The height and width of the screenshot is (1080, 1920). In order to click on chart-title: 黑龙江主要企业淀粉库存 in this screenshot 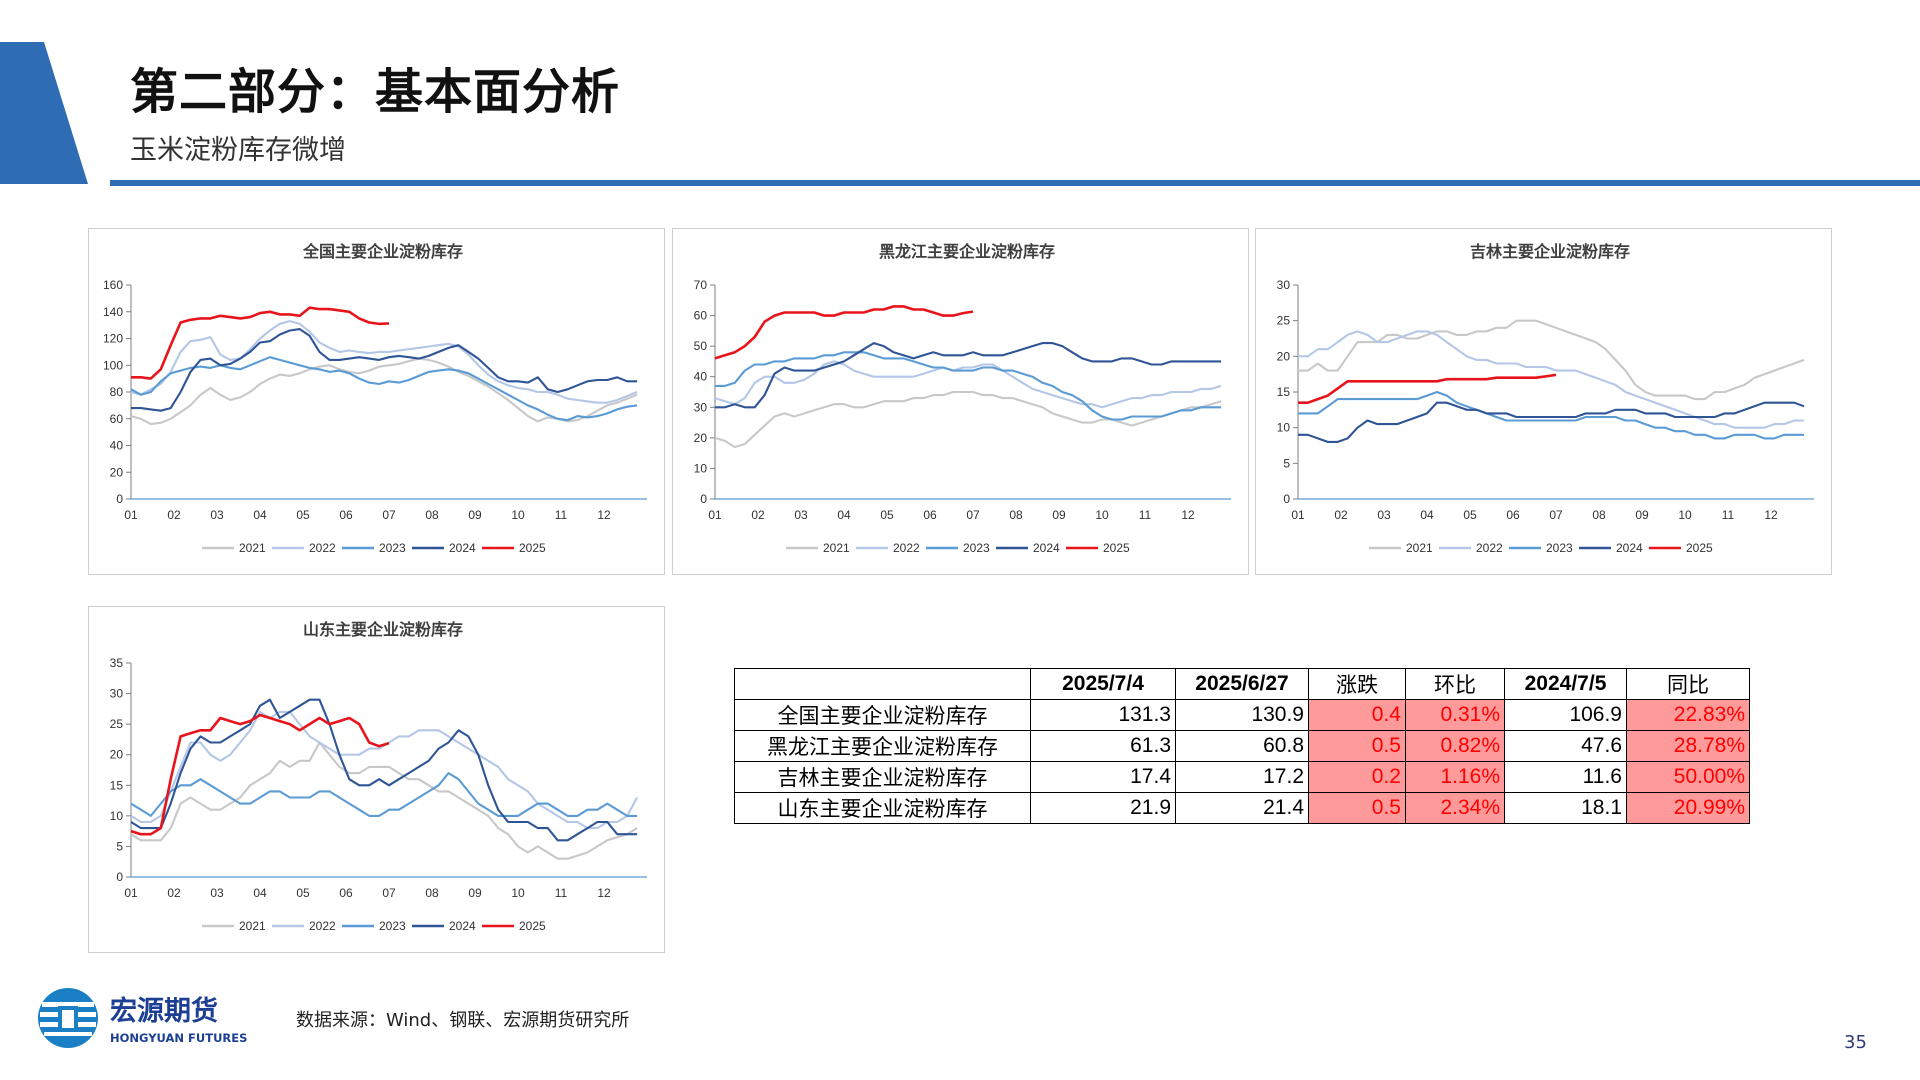, I will do `click(967, 251)`.